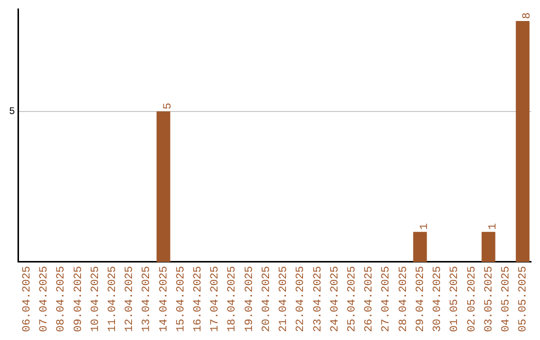 This screenshot has height=340, width=540. Describe the element at coordinates (96, 299) in the screenshot. I see `x-tick-label: 10.04.2025` at that location.